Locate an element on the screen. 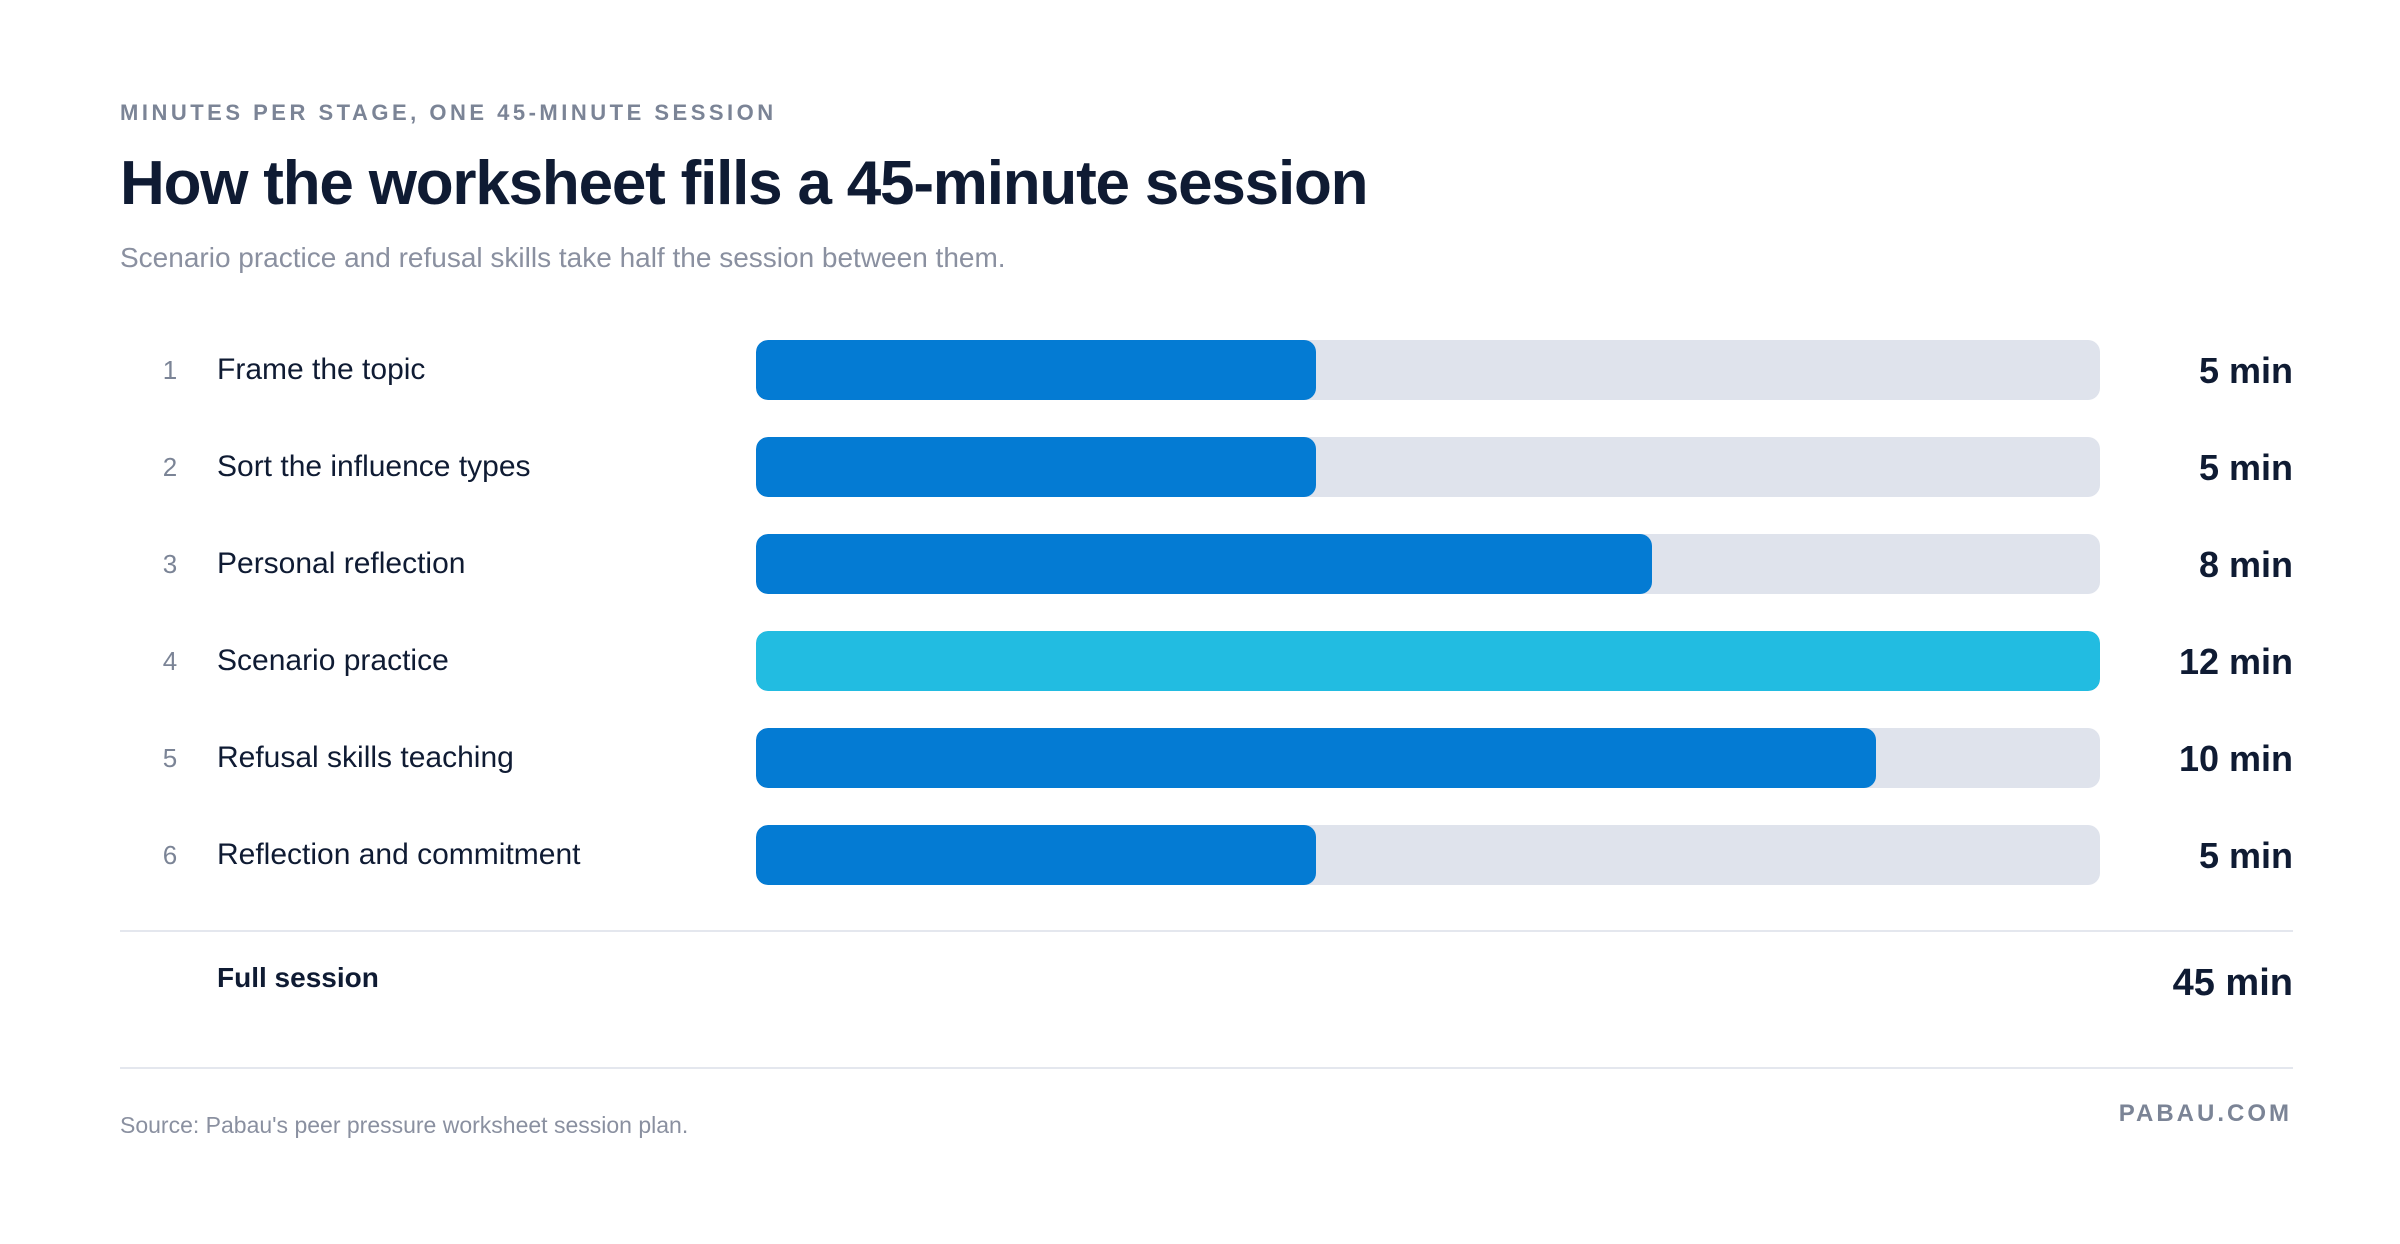 The image size is (2400, 1244). category-label: Personal reflection is located at coordinates (341, 563).